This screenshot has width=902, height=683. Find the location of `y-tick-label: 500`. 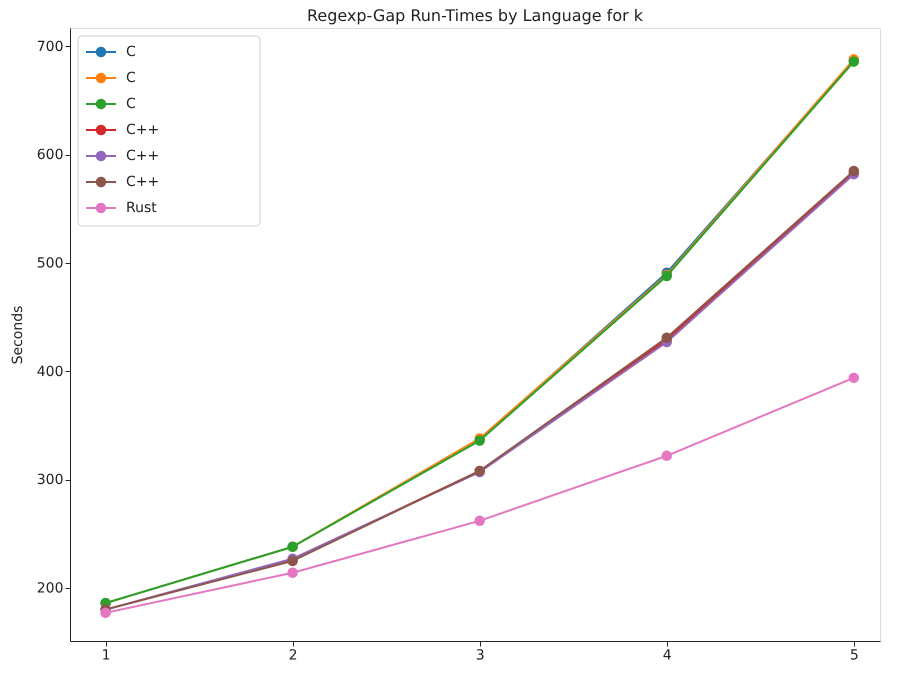

y-tick-label: 500 is located at coordinates (50, 264).